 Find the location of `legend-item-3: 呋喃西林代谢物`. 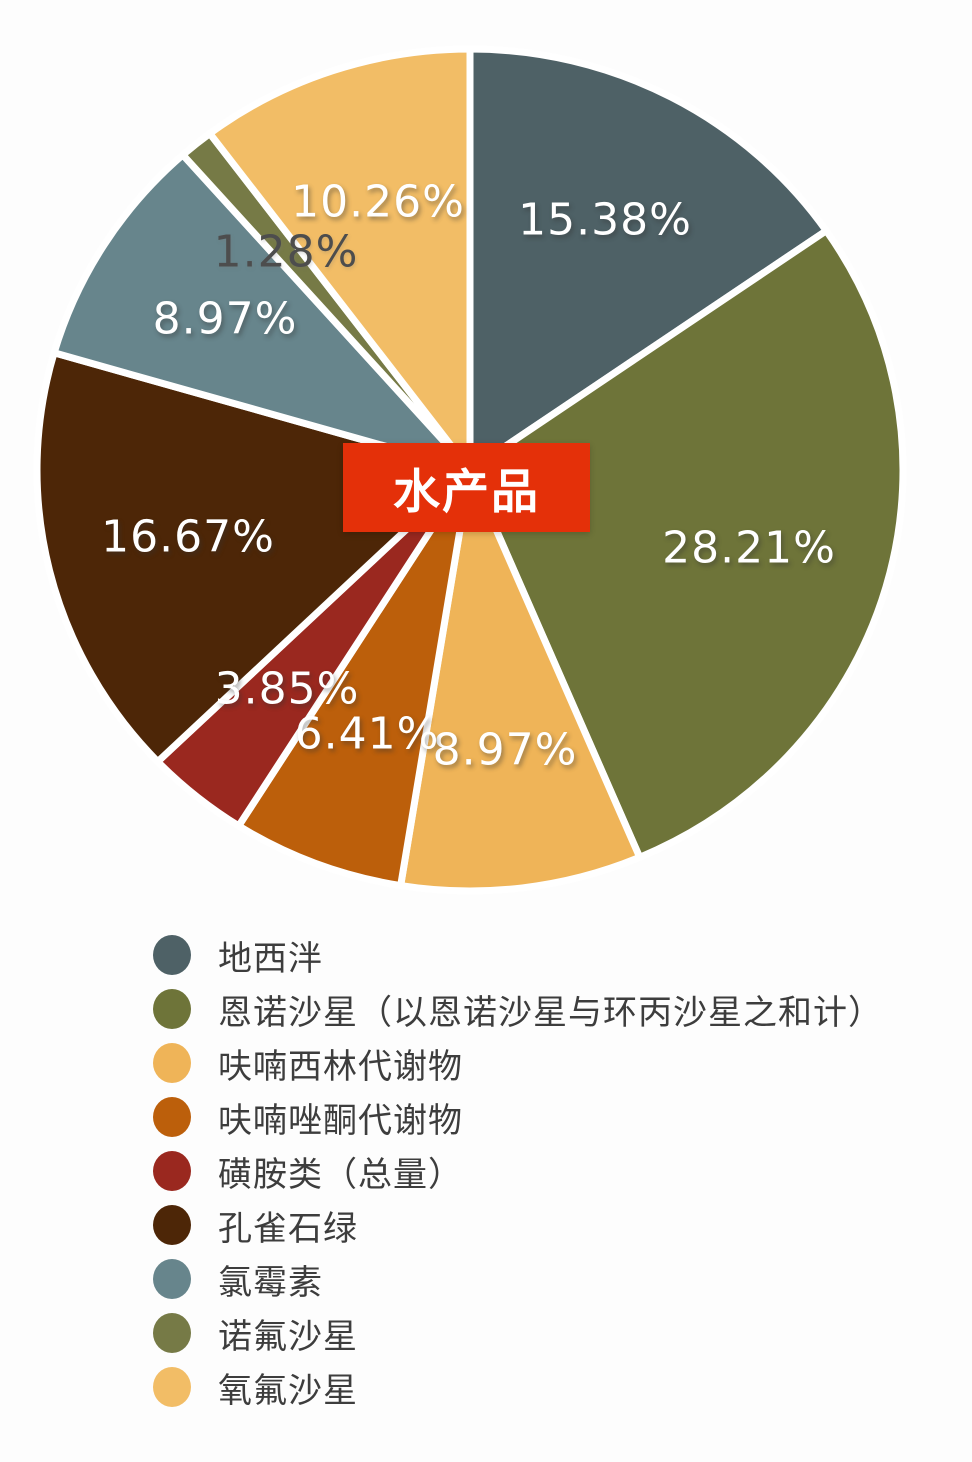

legend-item-3: 呋喃西林代谢物 is located at coordinates (518, 1063).